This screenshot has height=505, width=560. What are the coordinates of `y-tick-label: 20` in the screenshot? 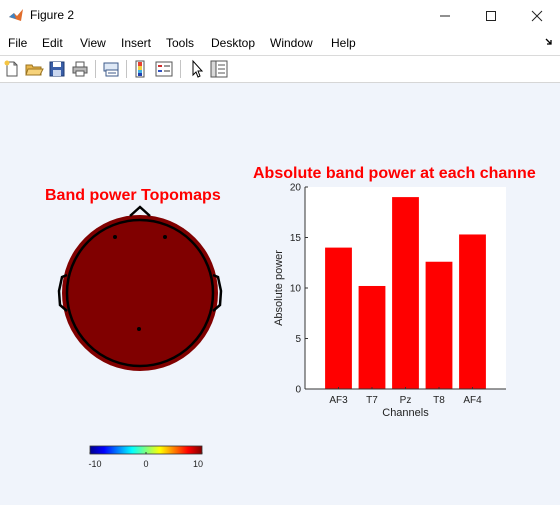 It's located at (296, 188).